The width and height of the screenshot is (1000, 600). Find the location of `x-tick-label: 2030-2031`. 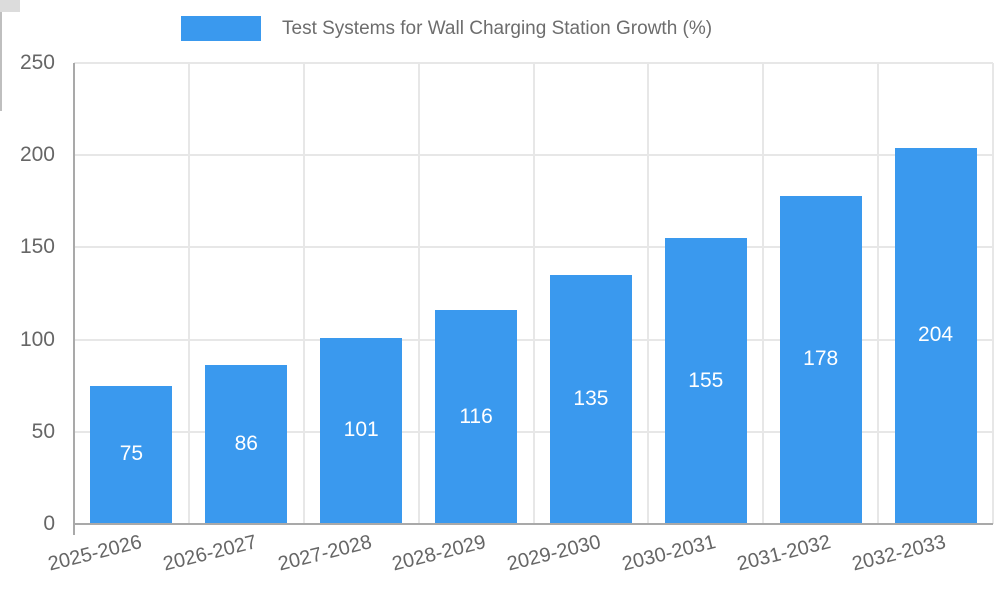

x-tick-label: 2030-2031 is located at coordinates (669, 553).